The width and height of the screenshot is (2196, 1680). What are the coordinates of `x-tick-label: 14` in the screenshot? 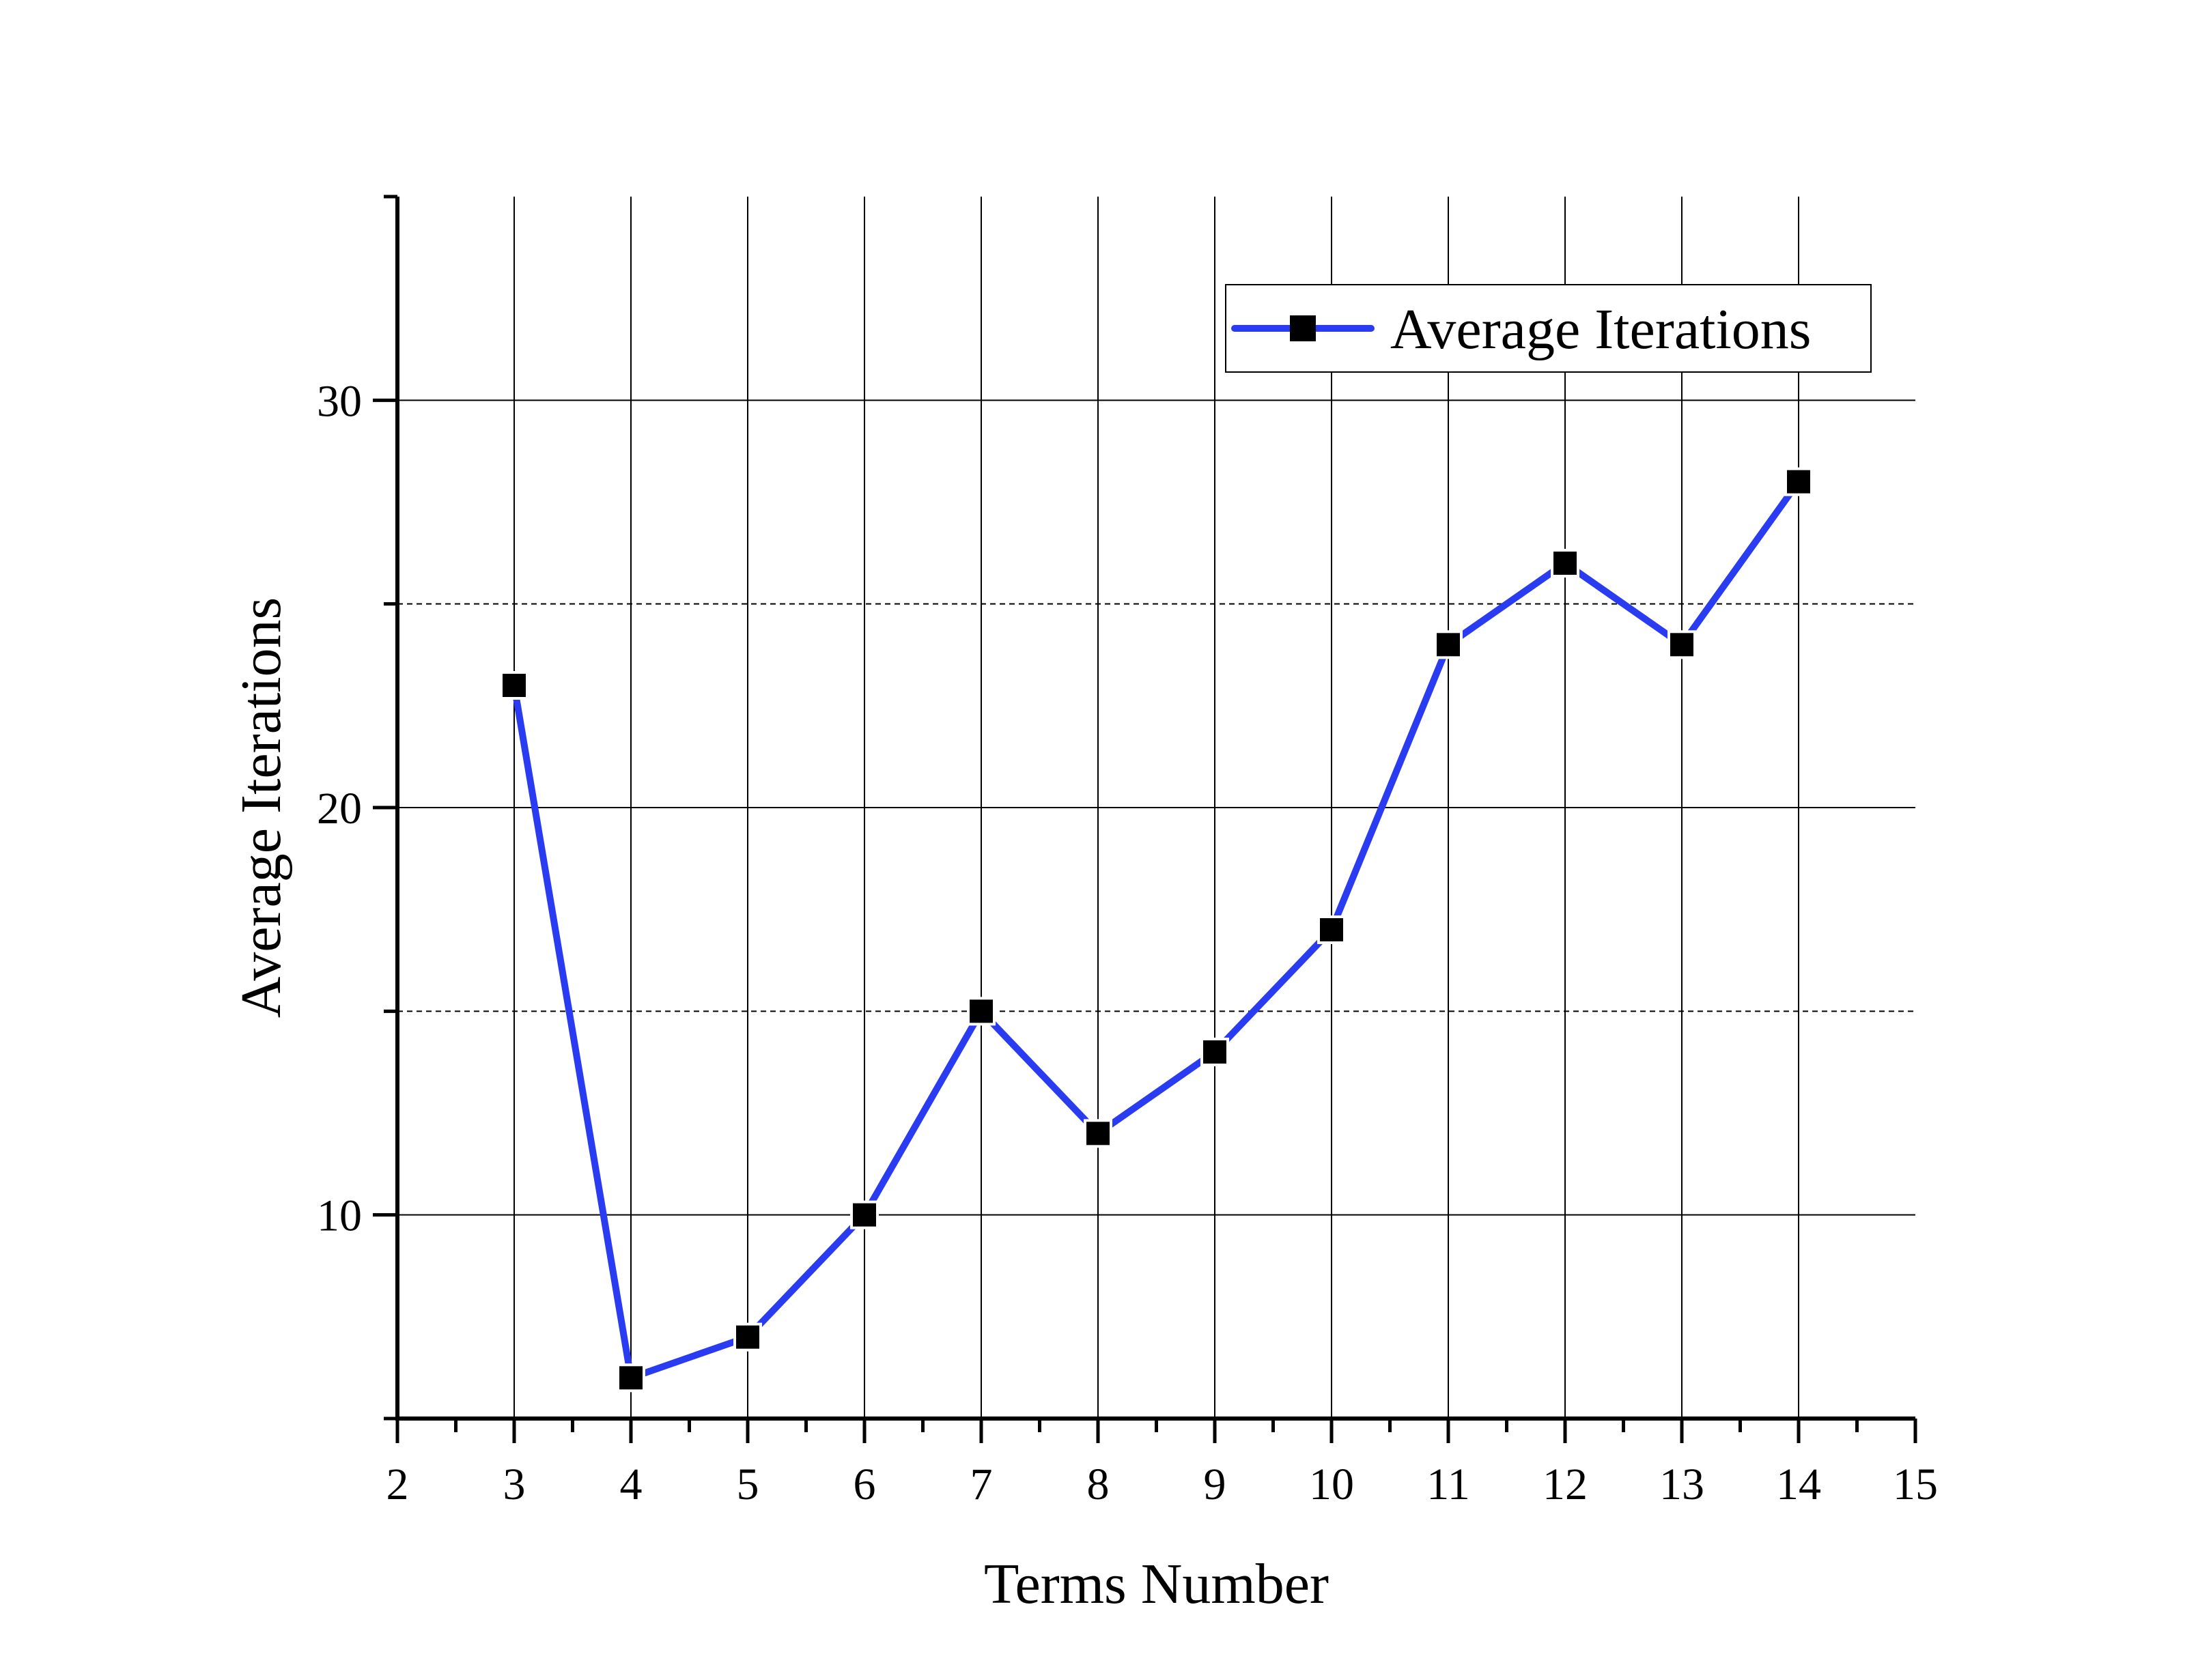 It's located at (1799, 1484).